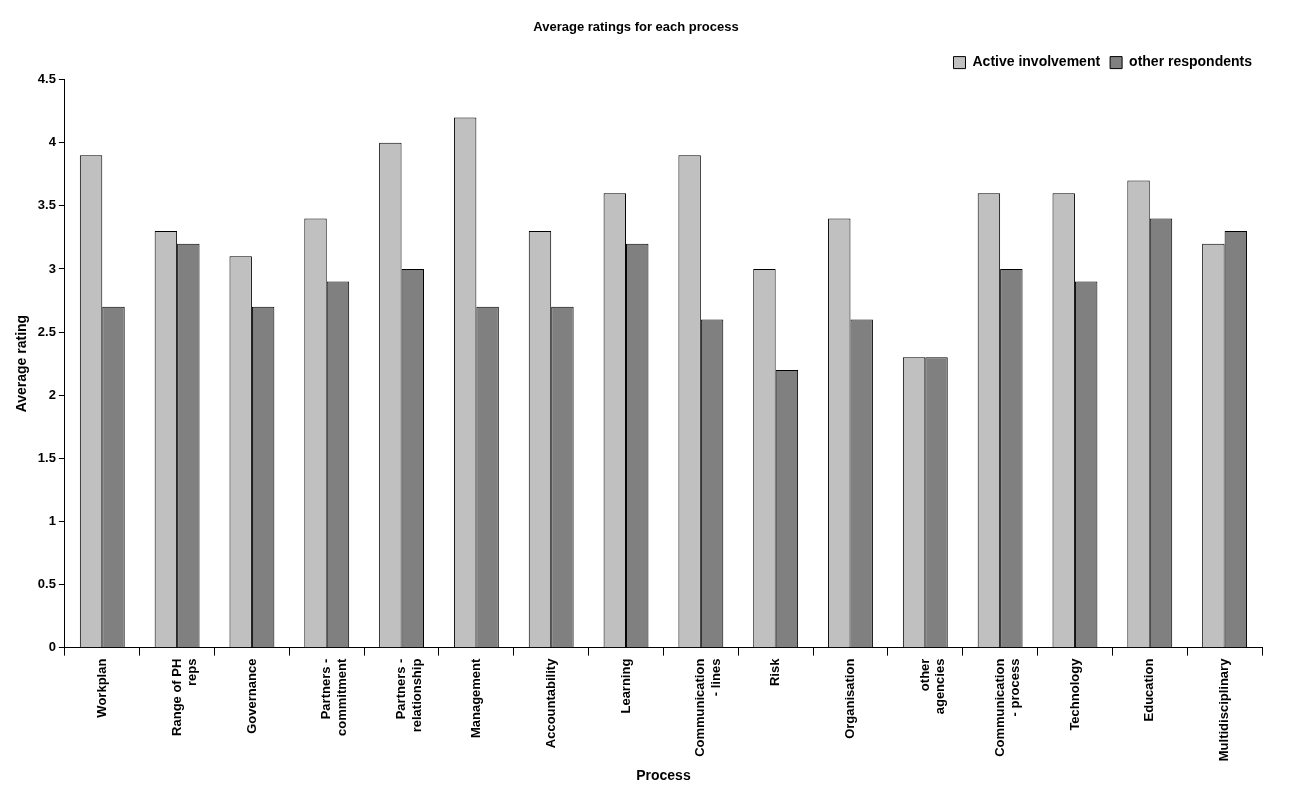 This screenshot has width=1292, height=799. What do you see at coordinates (1007, 707) in the screenshot?
I see `x-tick-label: Communication - process` at bounding box center [1007, 707].